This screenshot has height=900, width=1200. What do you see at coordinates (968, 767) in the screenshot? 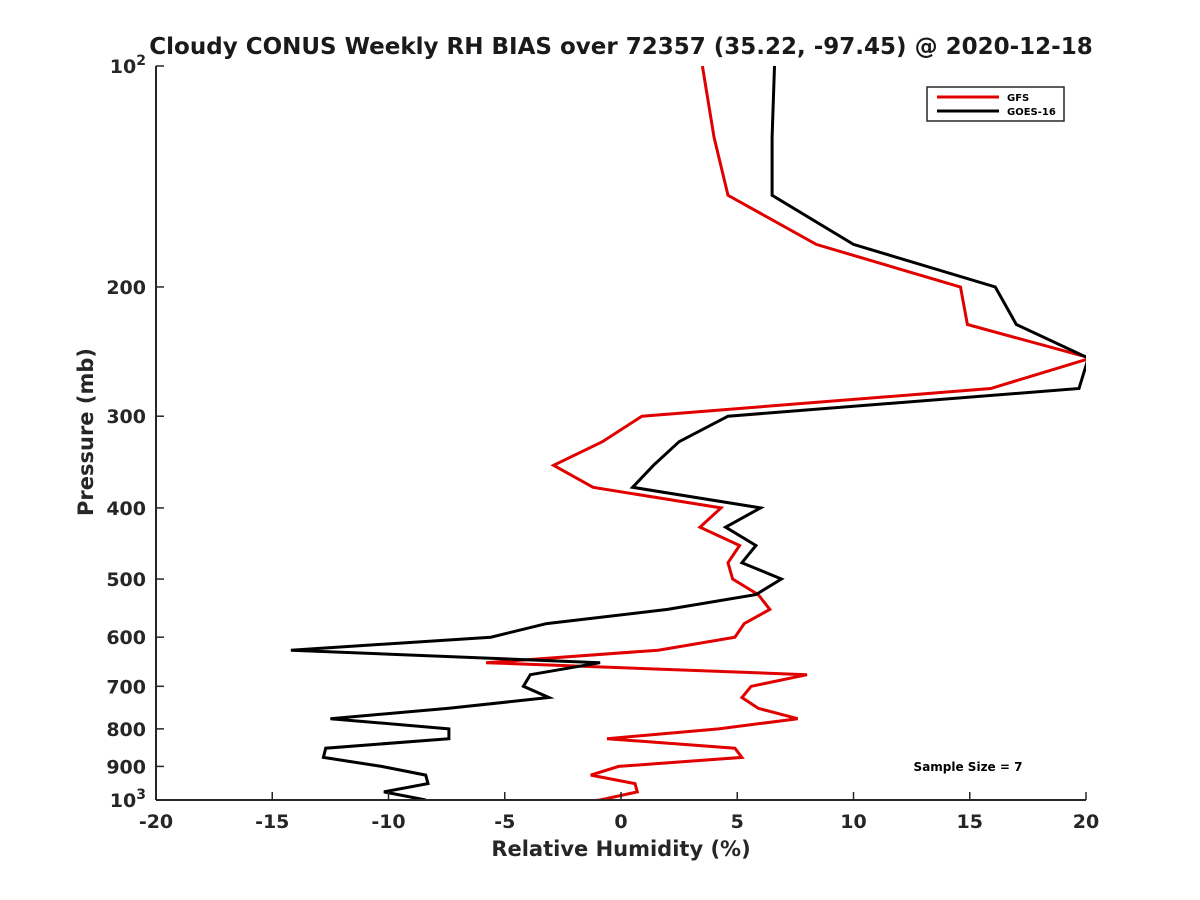
I see `sample-size-annotation: Sample Size = 7` at bounding box center [968, 767].